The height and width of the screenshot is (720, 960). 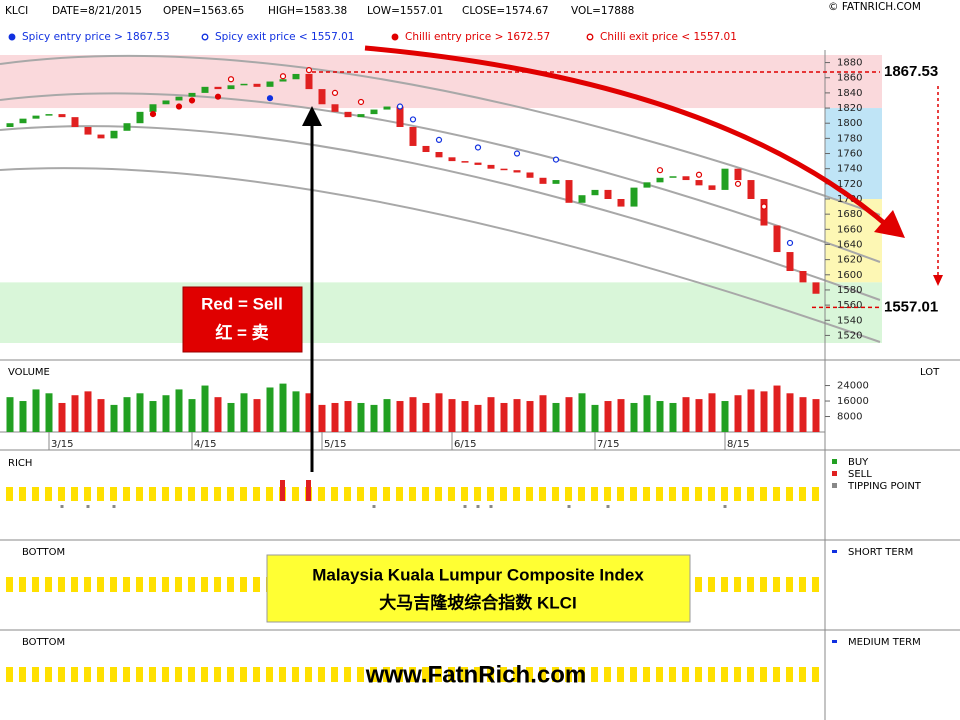 I want to click on panel-title: RICH, so click(x=20, y=463).